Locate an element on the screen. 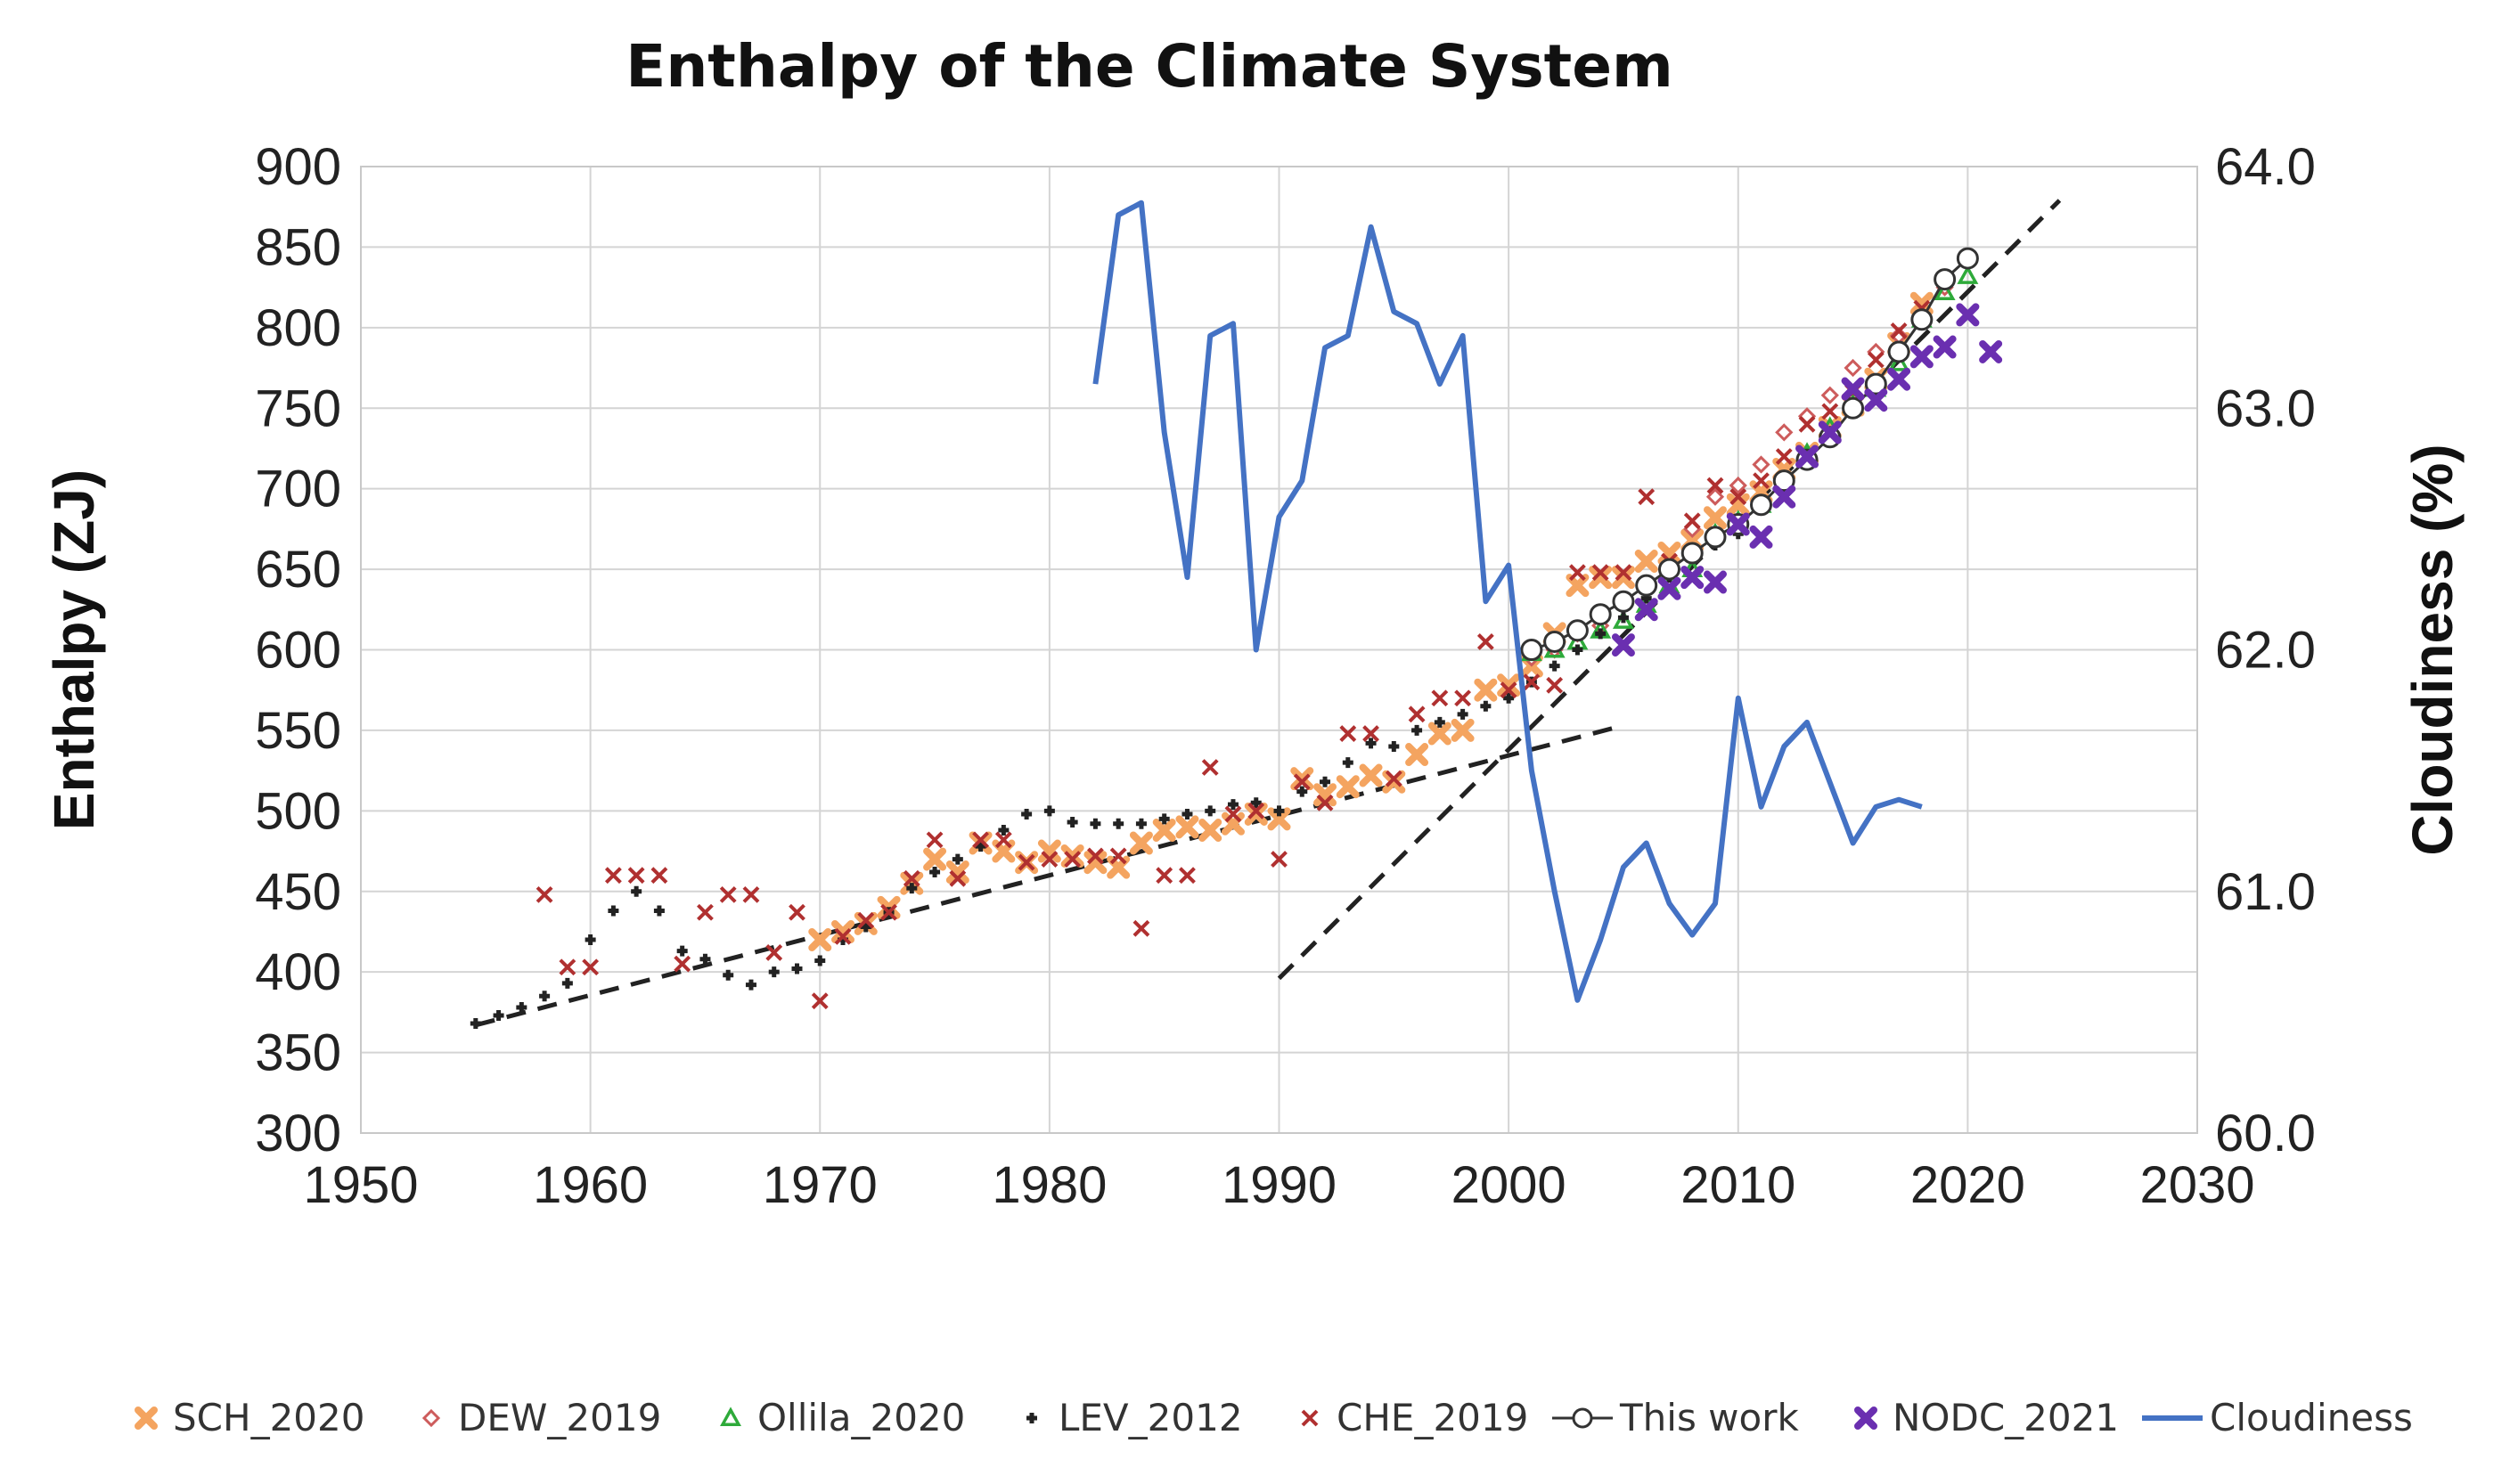  legend-item-nodc-2021: NODC_2021 is located at coordinates (1986, 1418).